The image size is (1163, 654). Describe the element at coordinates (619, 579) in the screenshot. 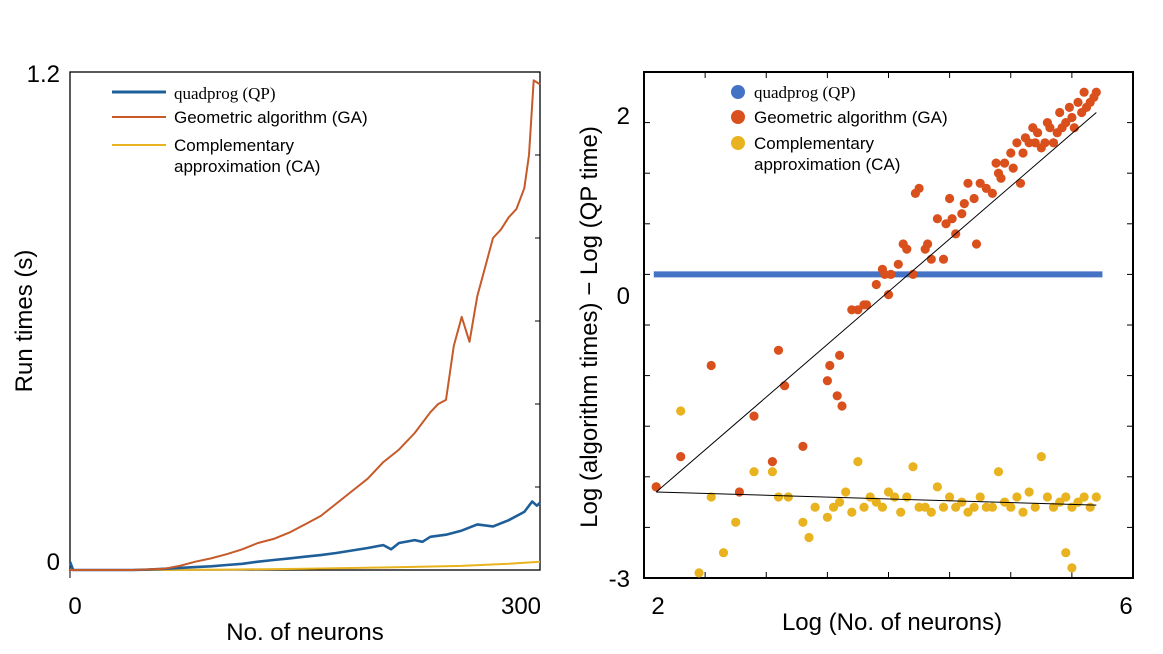

I see `right-y-tick-bottom: -3` at that location.